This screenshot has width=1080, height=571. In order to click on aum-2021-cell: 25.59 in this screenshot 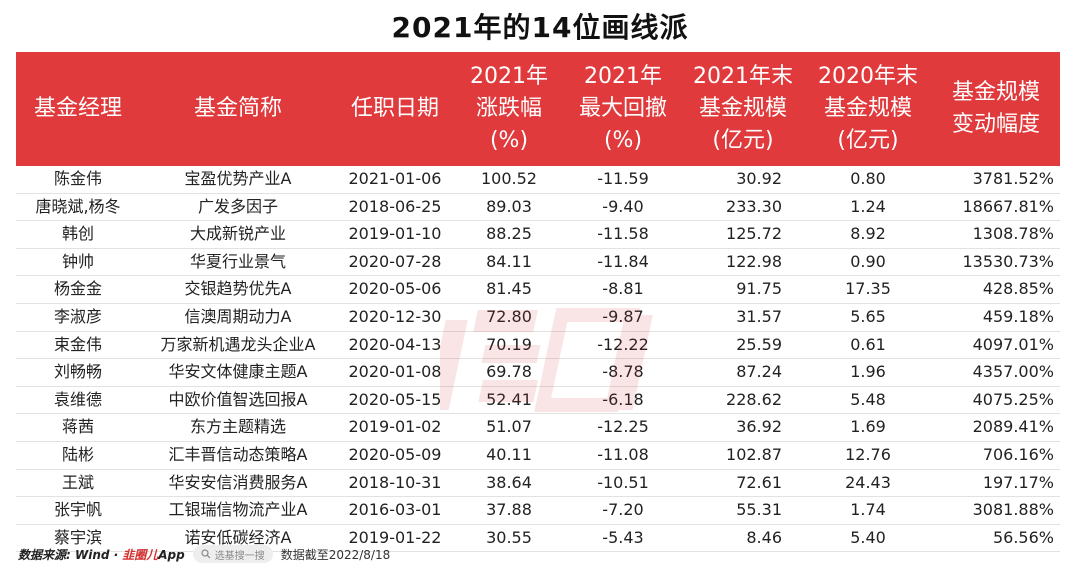, I will do `click(743, 345)`.